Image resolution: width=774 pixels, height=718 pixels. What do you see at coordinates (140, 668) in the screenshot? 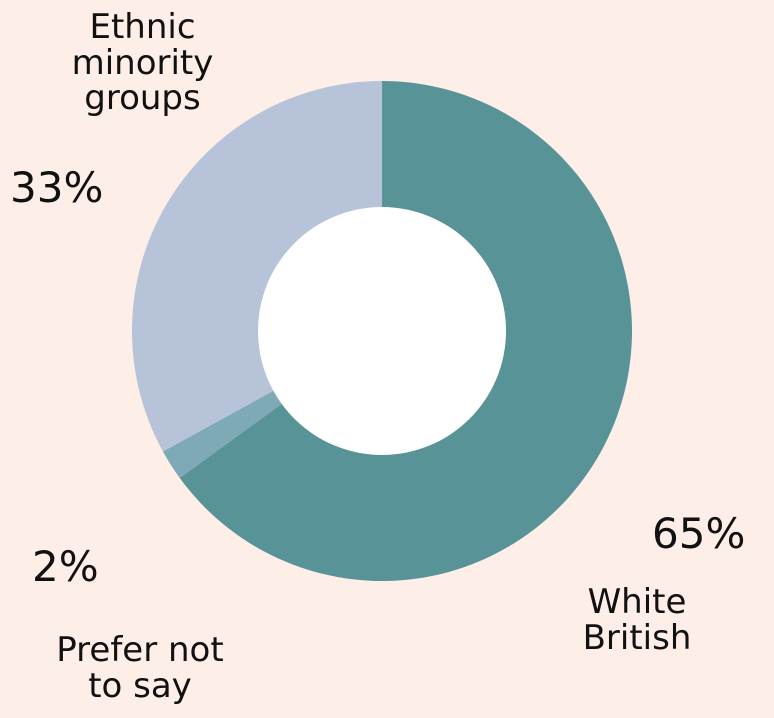
I see `slice-label-prefer-not-to-say: Prefer not to say` at bounding box center [140, 668].